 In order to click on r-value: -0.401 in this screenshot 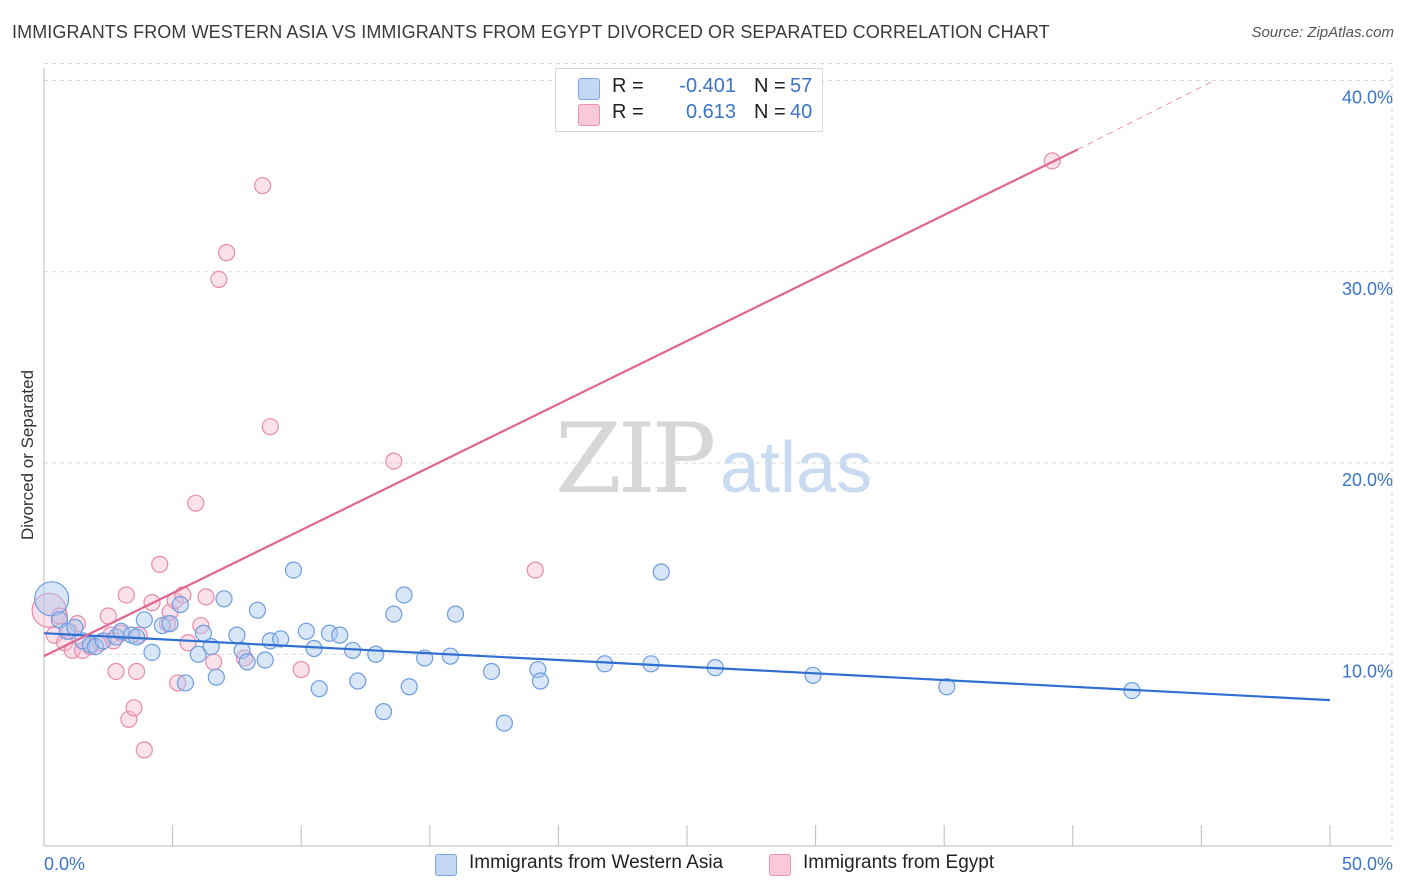, I will do `click(707, 86)`.